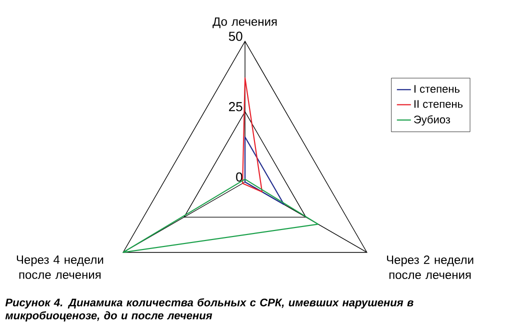 This screenshot has height=326, width=510. What do you see at coordinates (244, 22) in the screenshot?
I see `spoke-label: До лечения` at bounding box center [244, 22].